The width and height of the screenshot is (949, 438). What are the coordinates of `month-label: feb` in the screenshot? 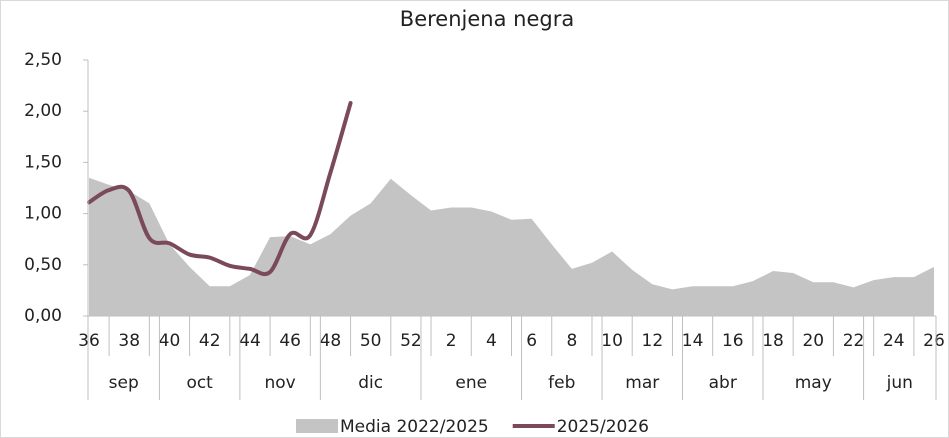 It's located at (561, 383).